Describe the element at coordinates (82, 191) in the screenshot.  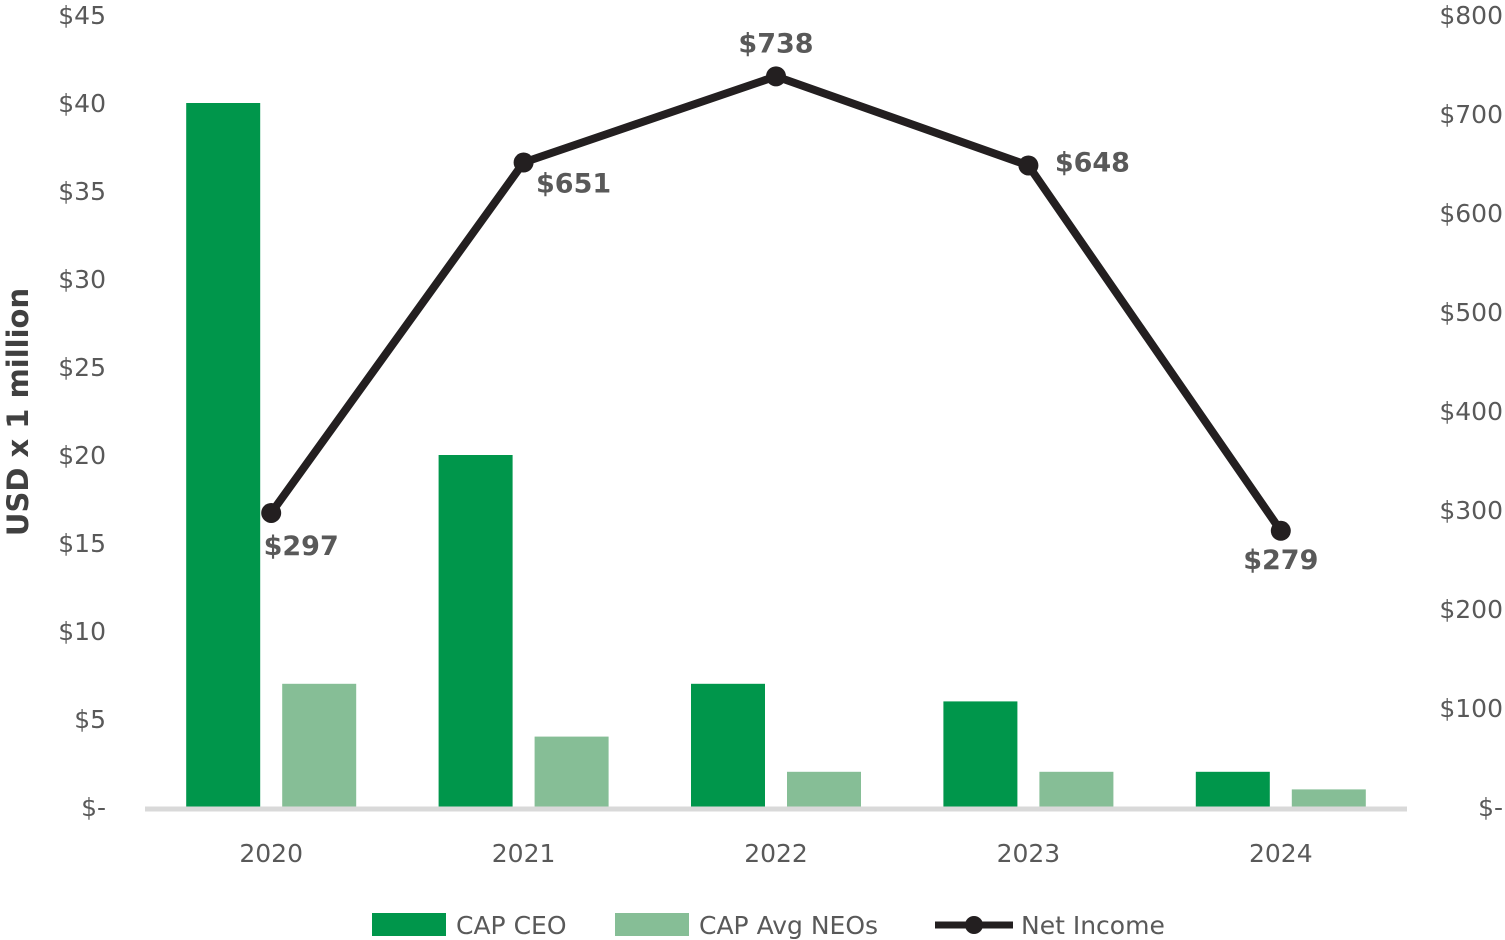
I see `y-tick-label-left: $35` at that location.